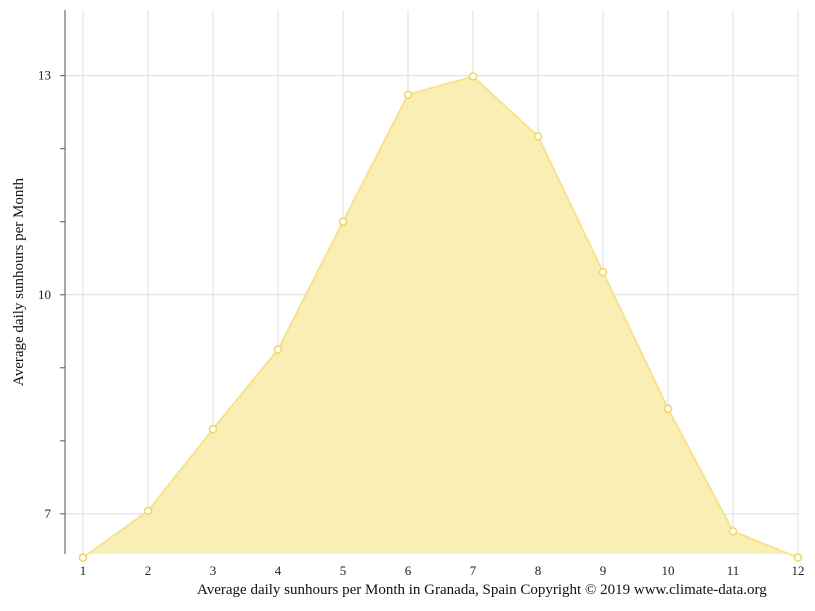 Image resolution: width=815 pixels, height=611 pixels. I want to click on x-tick-label: 6, so click(408, 570).